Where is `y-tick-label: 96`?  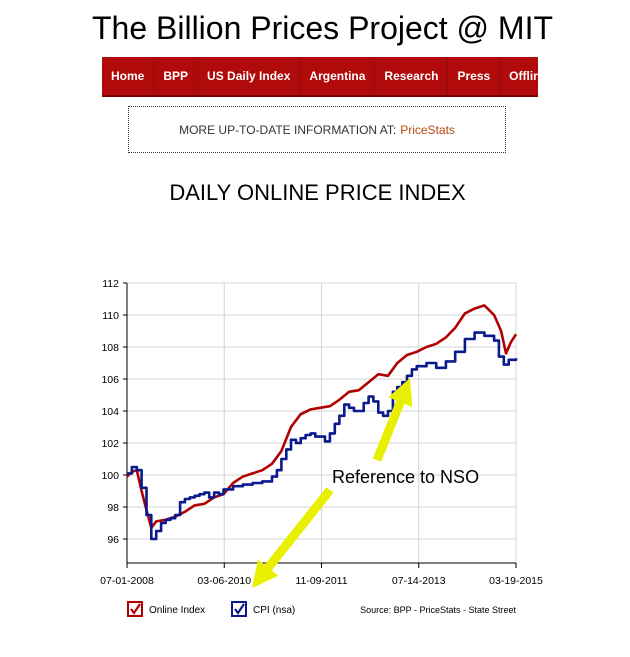
y-tick-label: 96 is located at coordinates (113, 540).